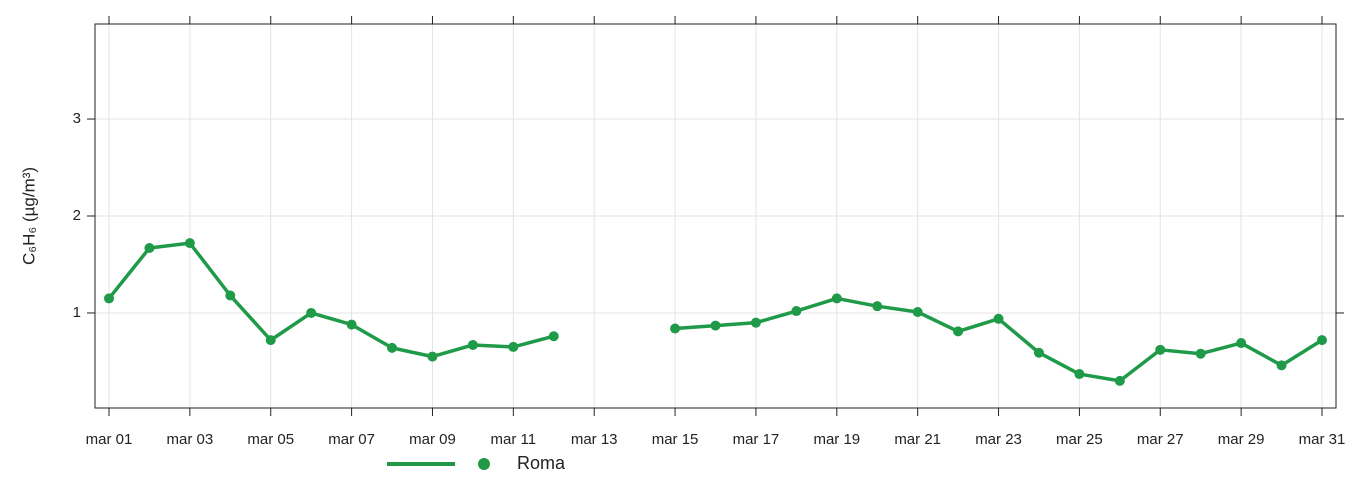 This screenshot has height=490, width=1352. I want to click on x-tick-label: mar 13, so click(594, 439).